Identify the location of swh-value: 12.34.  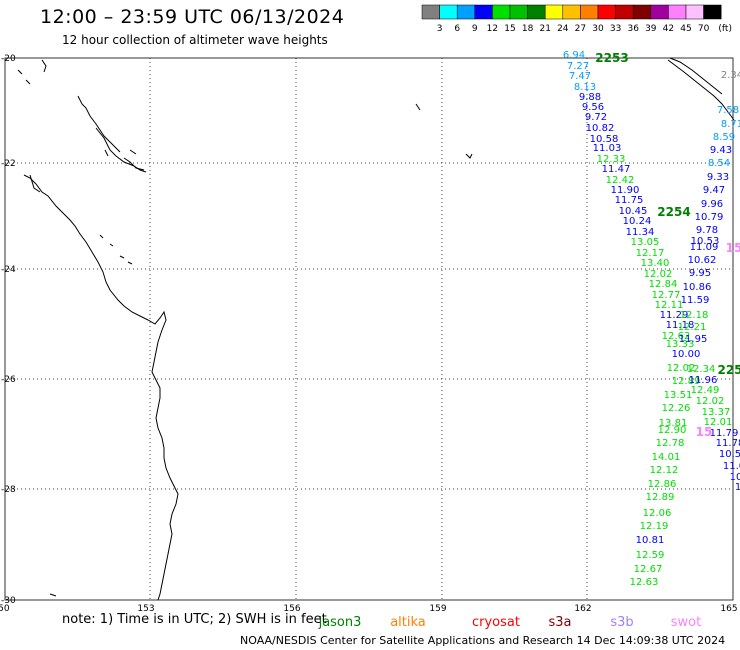
(701, 369).